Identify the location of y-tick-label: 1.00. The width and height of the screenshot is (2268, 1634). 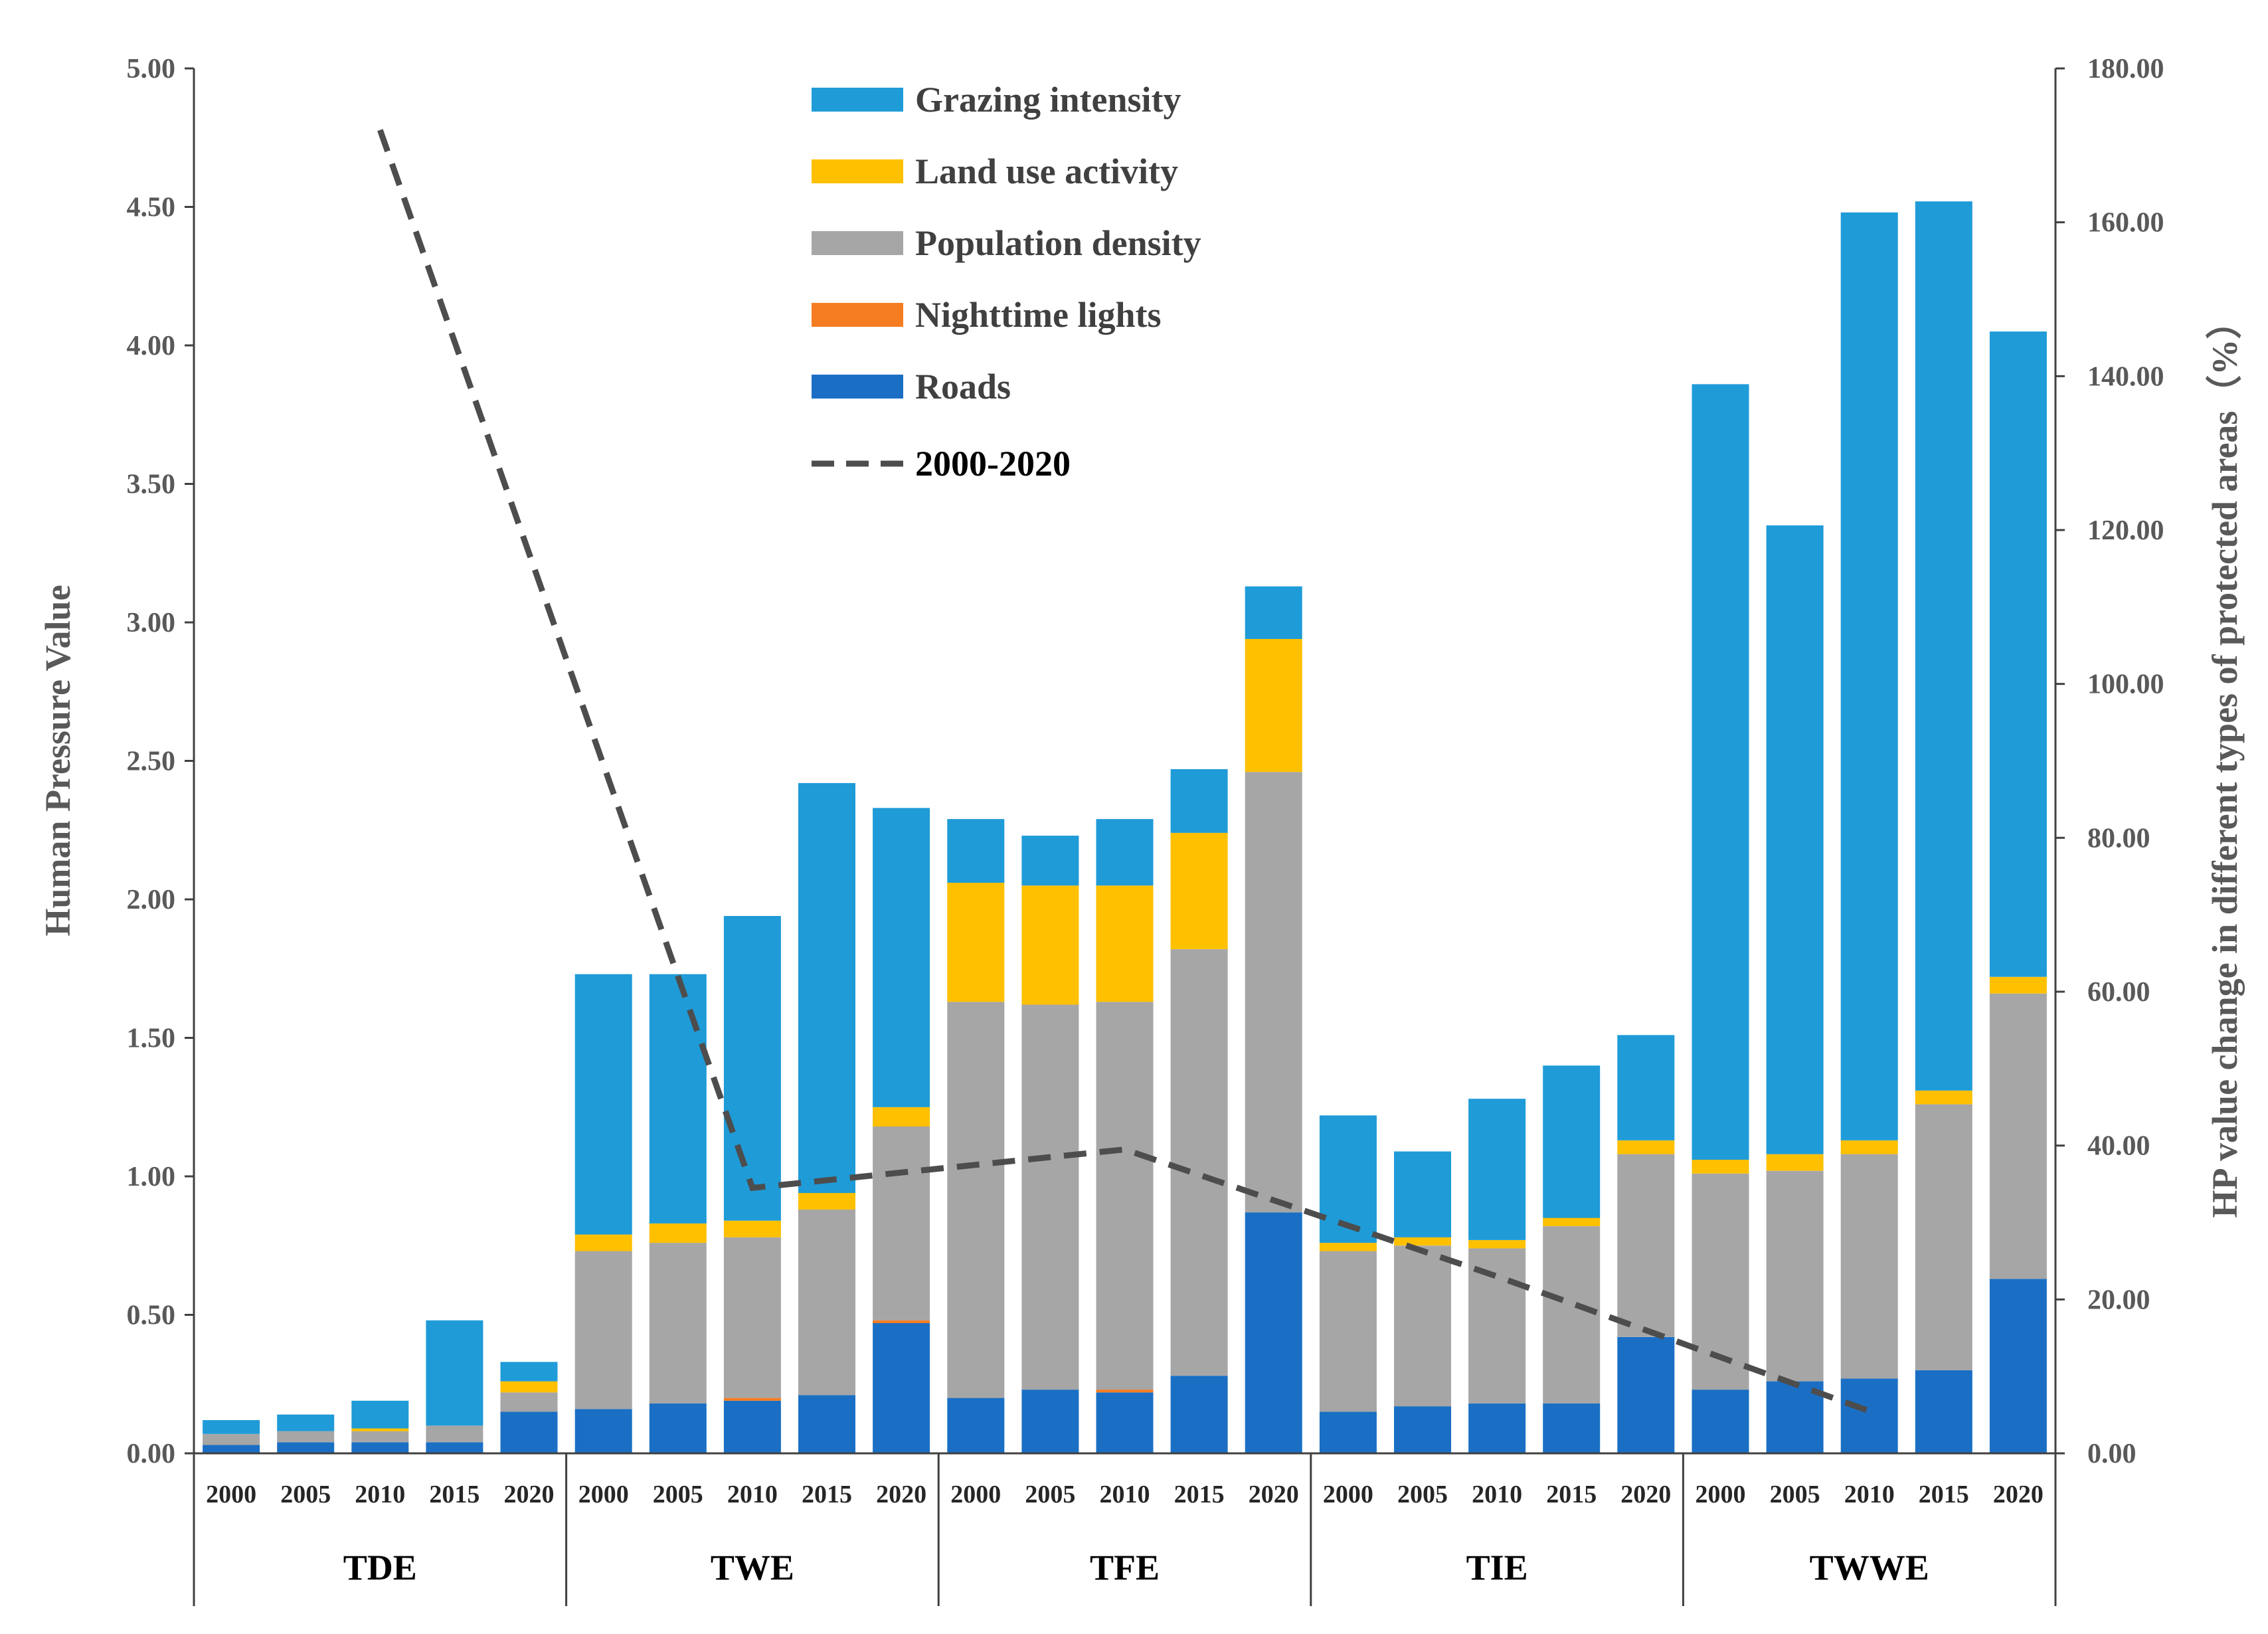
(151, 1177).